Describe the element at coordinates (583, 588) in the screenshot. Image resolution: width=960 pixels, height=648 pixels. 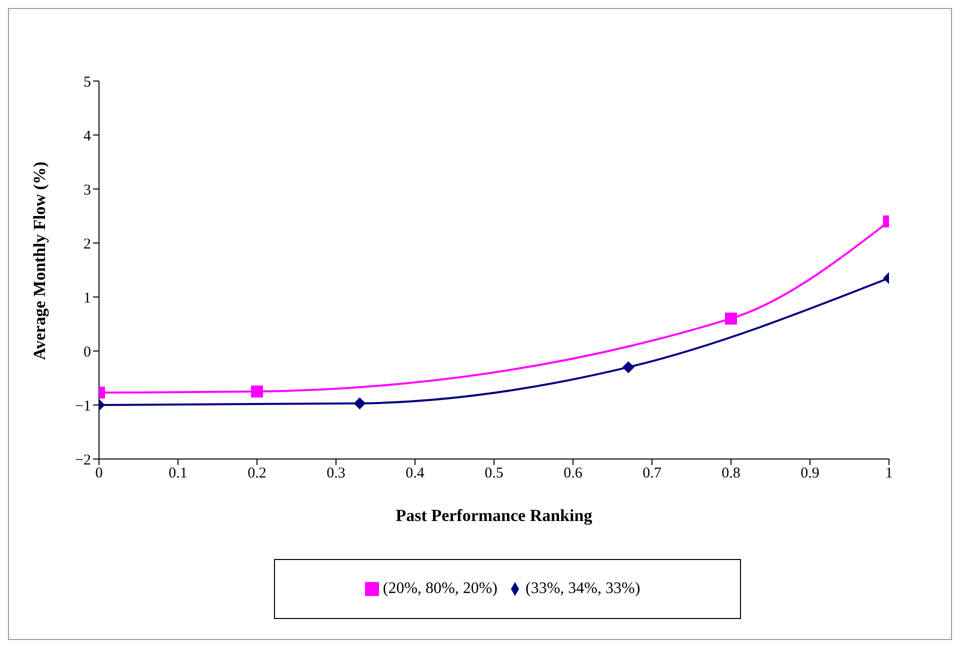
I see `legend-label: (33%, 34%, 33%)` at that location.